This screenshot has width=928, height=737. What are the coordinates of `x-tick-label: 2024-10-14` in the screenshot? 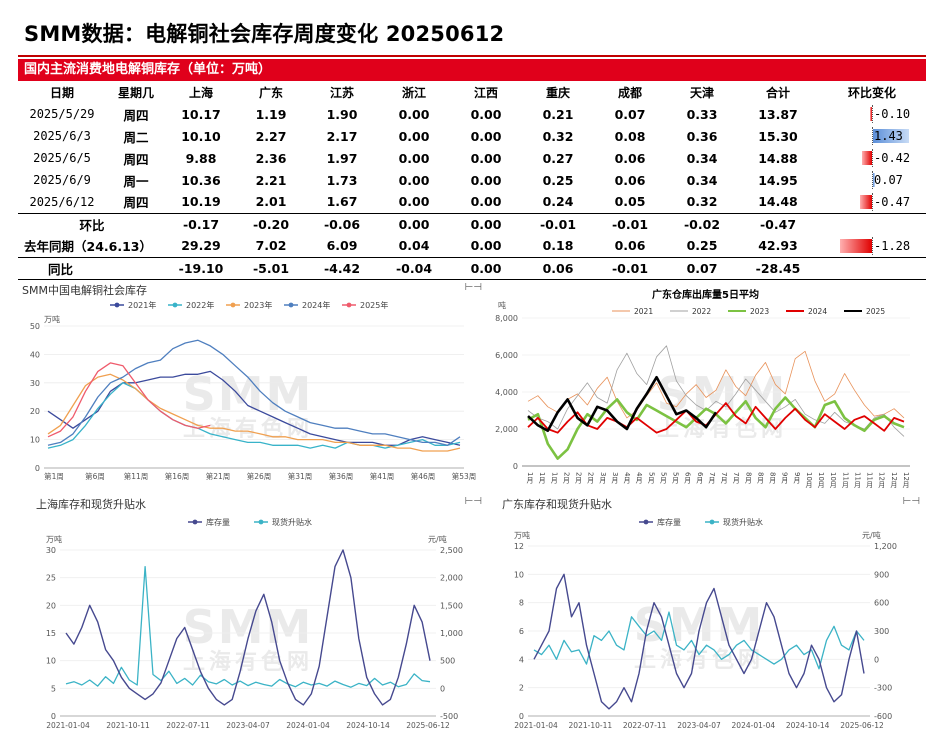 It's located at (368, 725).